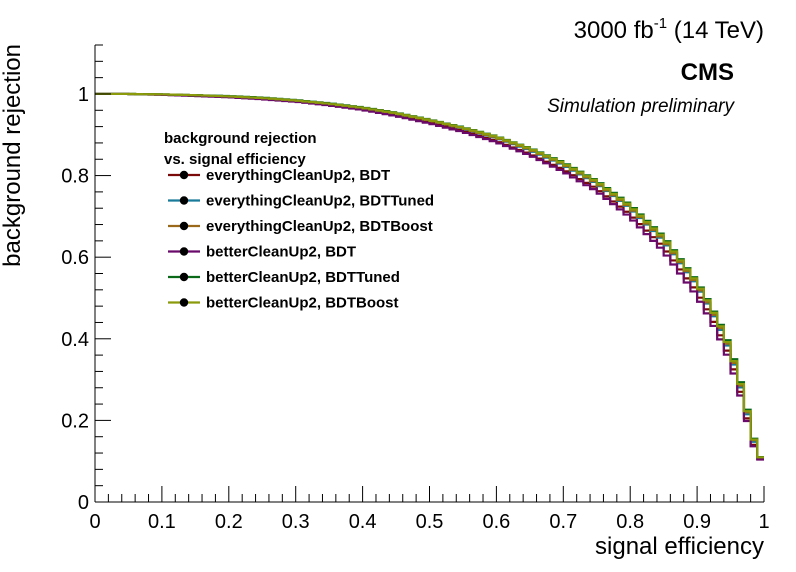 The width and height of the screenshot is (796, 572). I want to click on x-tick-label: 0.2, so click(229, 522).